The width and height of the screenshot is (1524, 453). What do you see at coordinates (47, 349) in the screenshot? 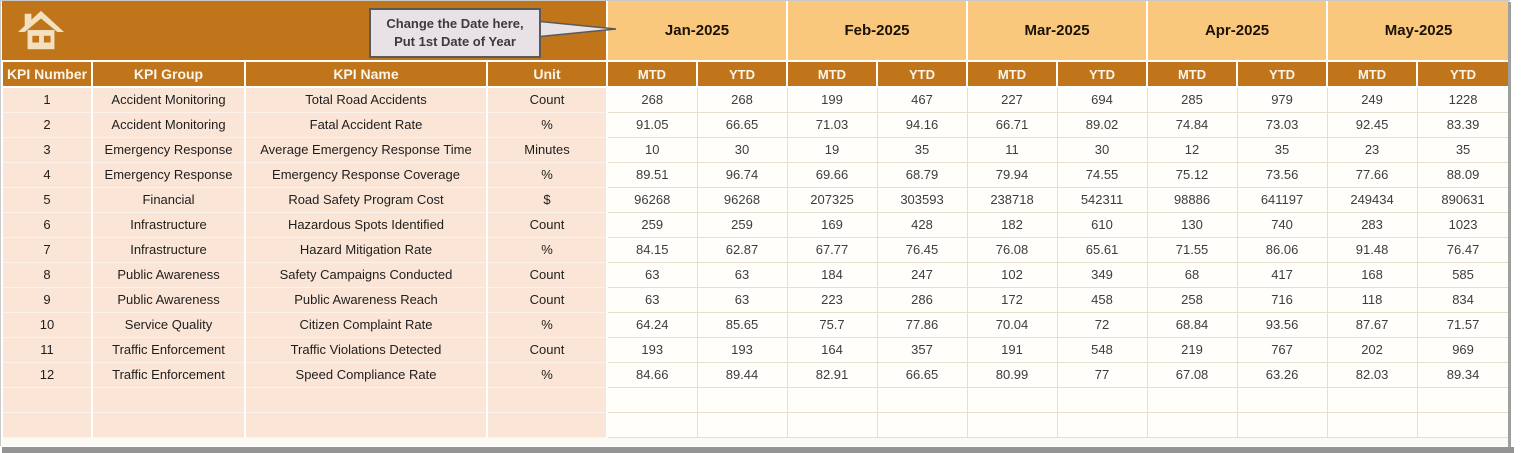
I see `kpi-number-cell: 11` at bounding box center [47, 349].